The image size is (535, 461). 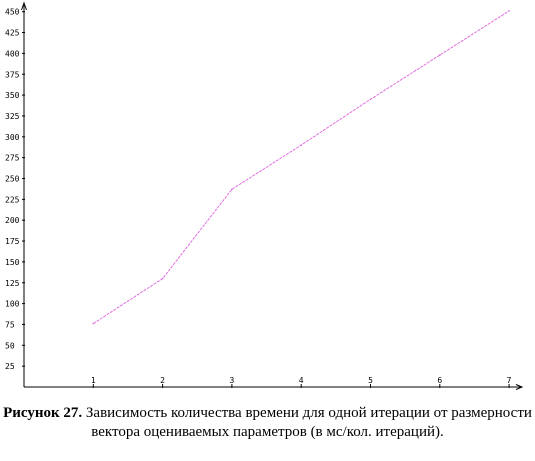 I want to click on y-tick-label: 75, so click(x=10, y=324).